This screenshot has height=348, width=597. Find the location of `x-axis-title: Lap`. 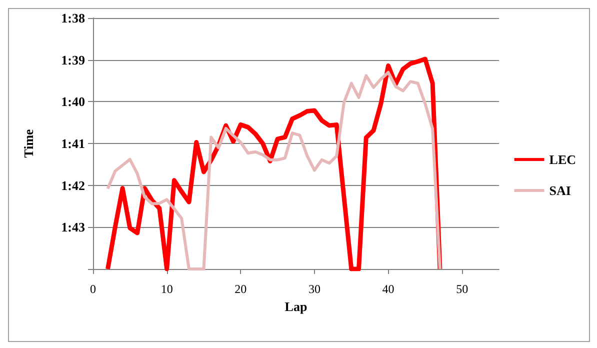

x-axis-title: Lap is located at coordinates (296, 306).